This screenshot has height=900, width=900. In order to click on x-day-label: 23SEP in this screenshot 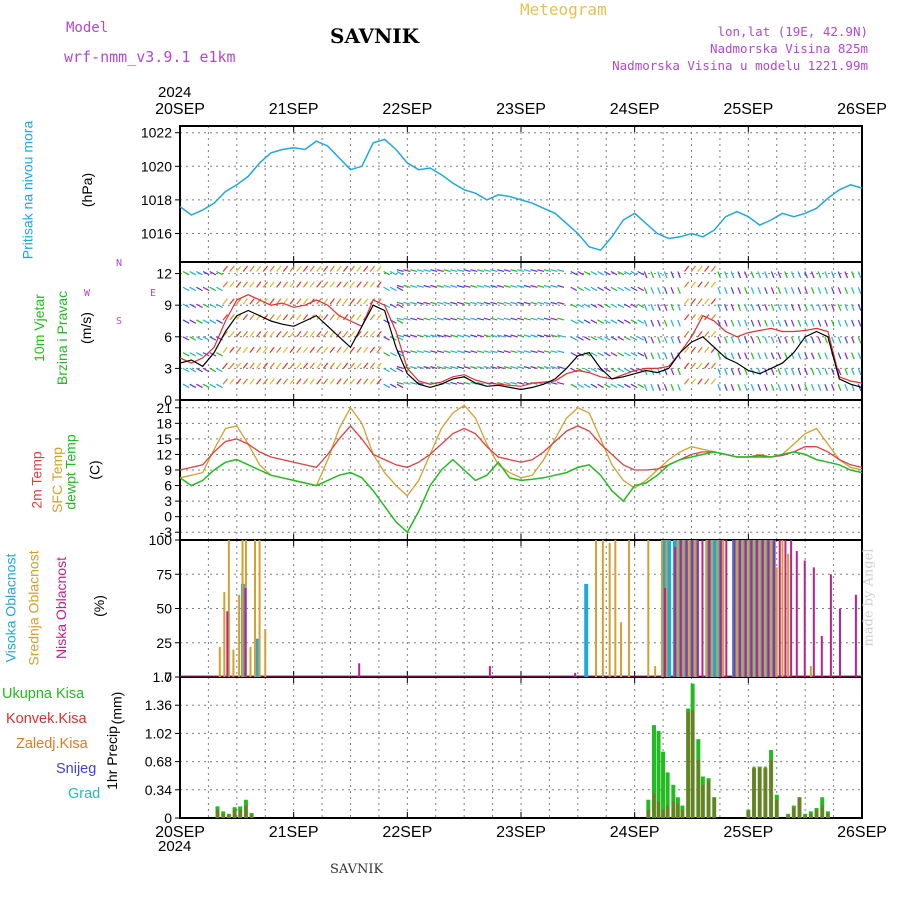, I will do `click(521, 832)`.